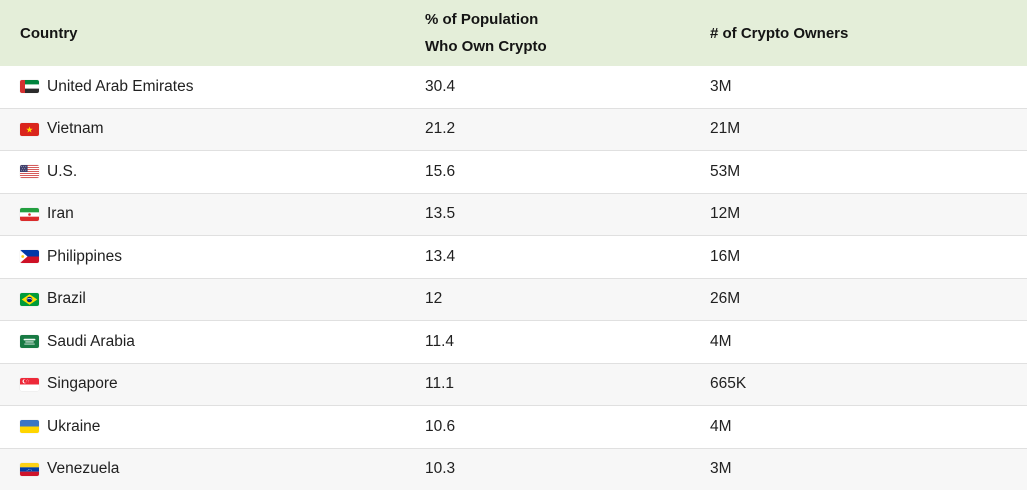  Describe the element at coordinates (440, 214) in the screenshot. I see `percent-owned-value: 13.5` at that location.